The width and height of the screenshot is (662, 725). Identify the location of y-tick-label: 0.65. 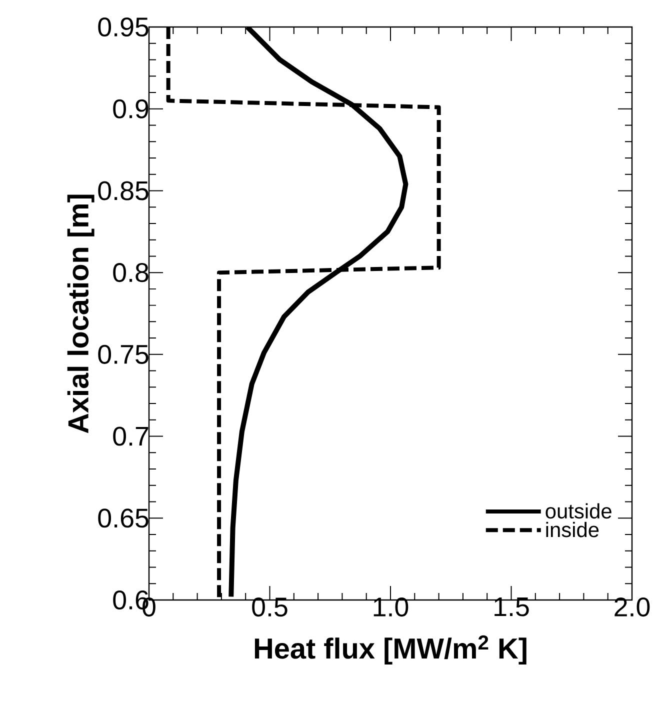
(123, 518).